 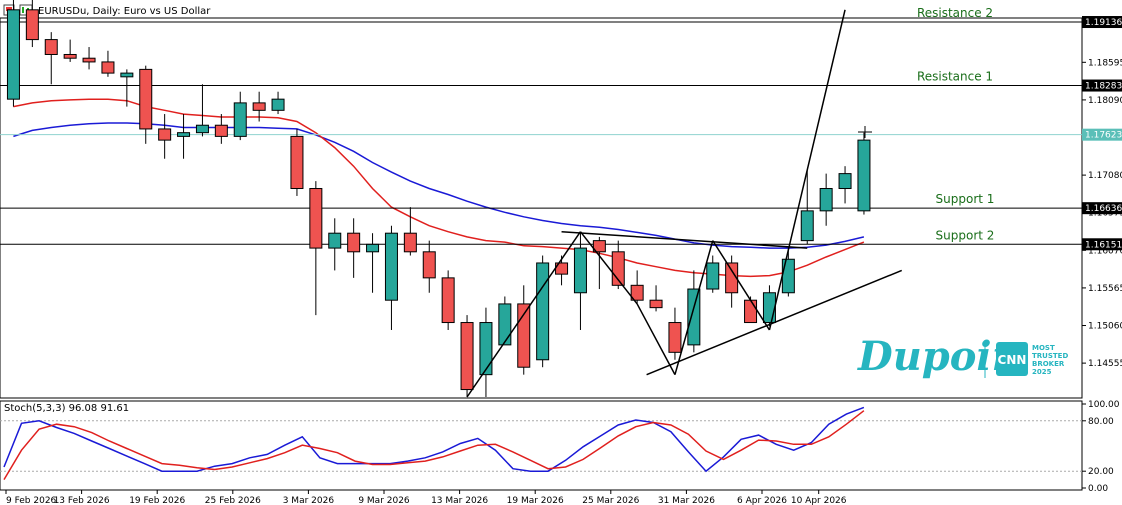 I want to click on y-tick-label: 1.15565, so click(x=1105, y=289).